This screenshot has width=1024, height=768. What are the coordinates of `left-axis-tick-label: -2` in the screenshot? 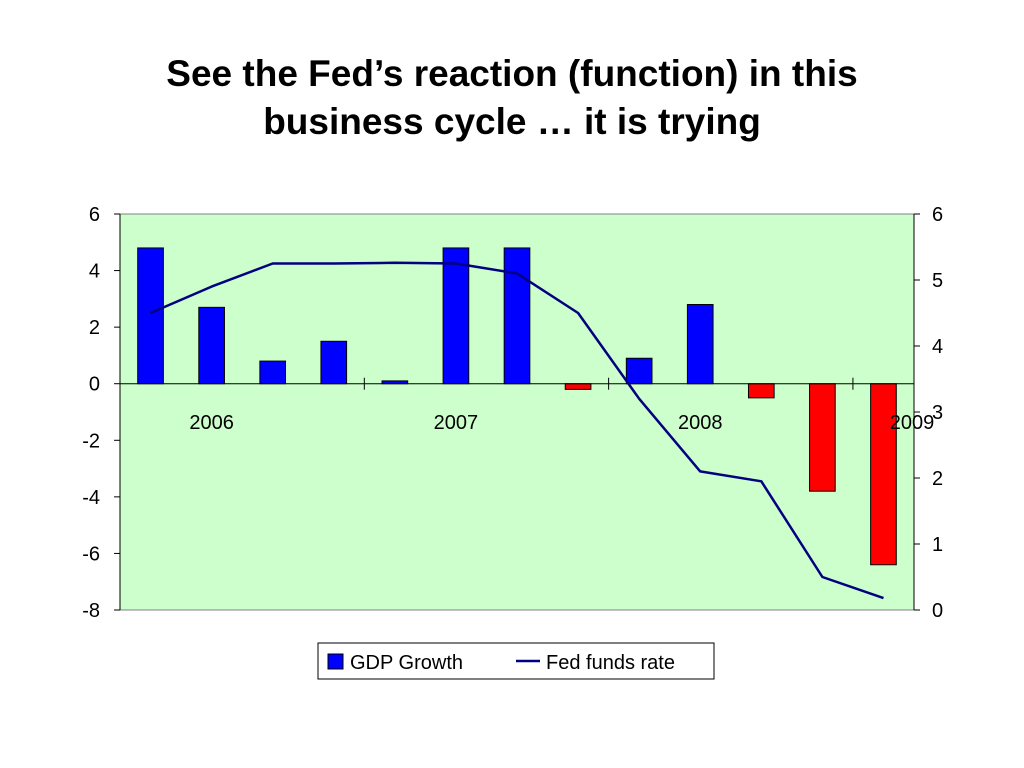 It's located at (91, 441).